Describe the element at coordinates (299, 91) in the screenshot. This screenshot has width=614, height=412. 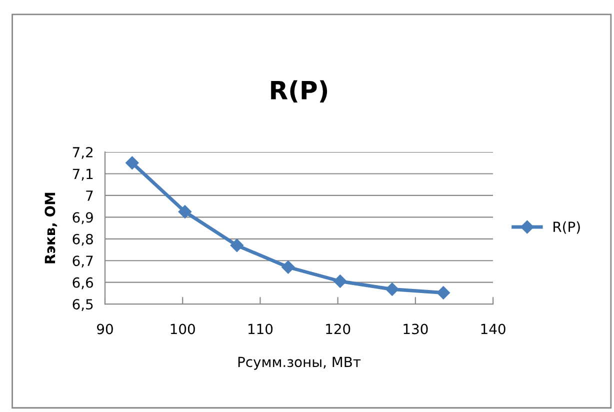
I see `chart-title: R(P)` at that location.